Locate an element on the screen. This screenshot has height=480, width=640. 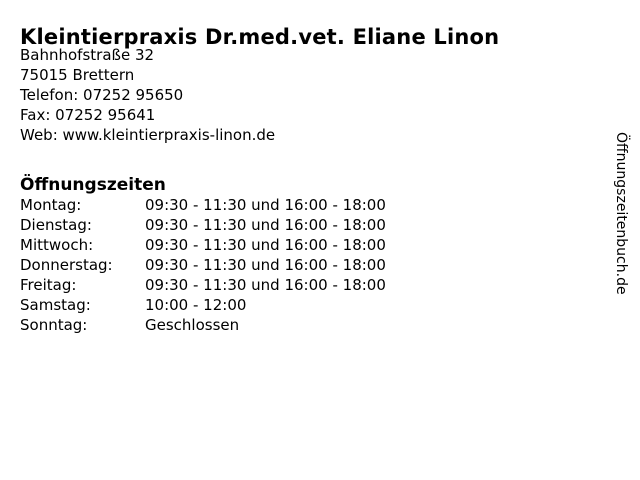
hours-row-saturday: Samstag: 10:00 - 12:00 is located at coordinates (203, 305).